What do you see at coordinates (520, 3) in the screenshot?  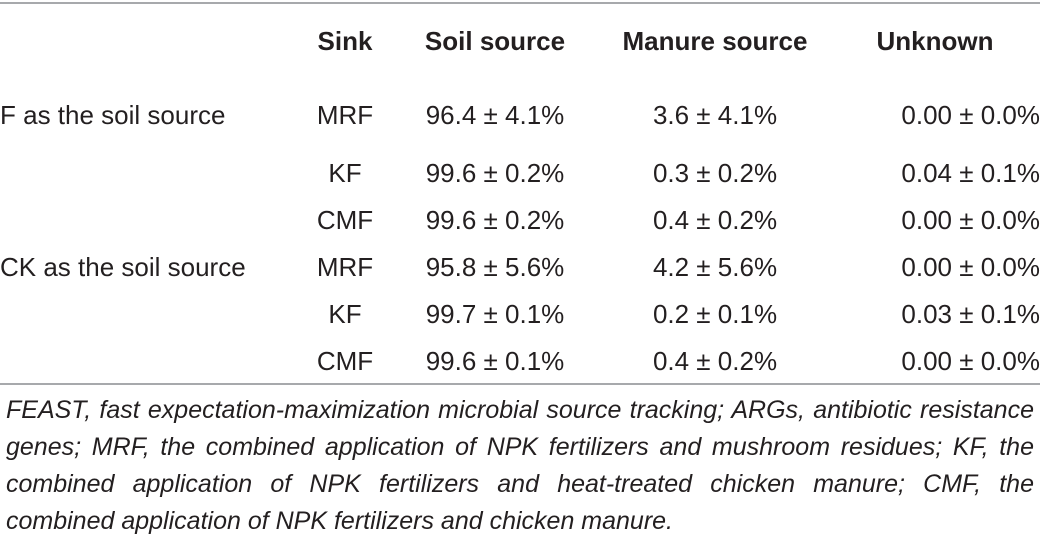 I see `top-rule` at bounding box center [520, 3].